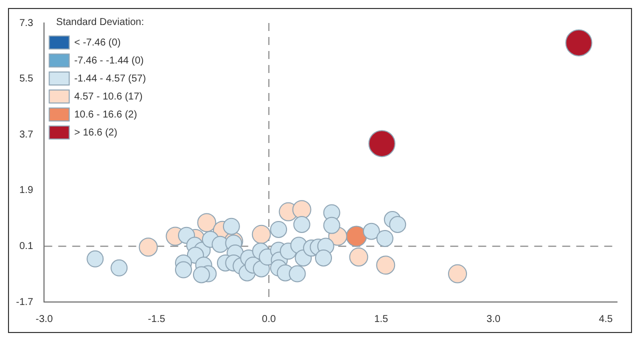 The image size is (640, 341). Describe the element at coordinates (26, 190) in the screenshot. I see `y-tick-label: 1.9` at that location.